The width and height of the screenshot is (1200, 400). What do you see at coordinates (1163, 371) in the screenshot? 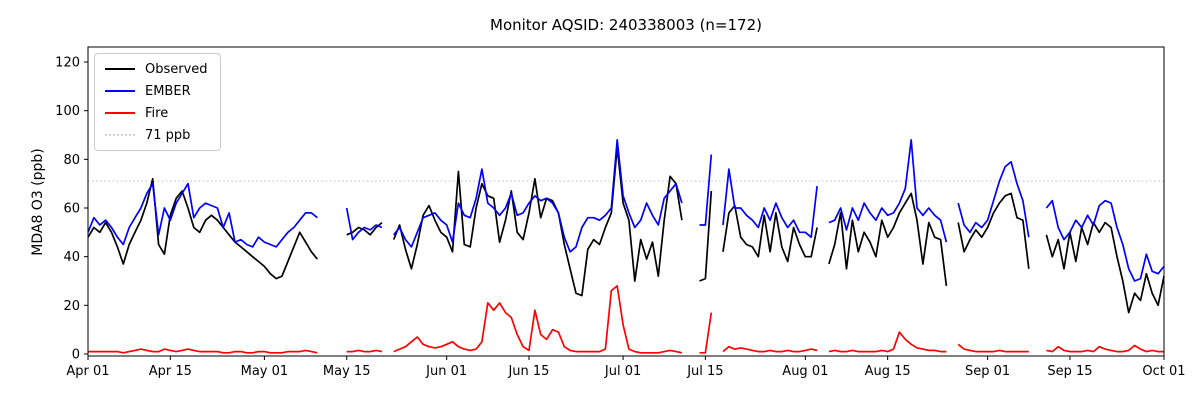
I see `x-tick-label: Oct 01` at bounding box center [1163, 371].